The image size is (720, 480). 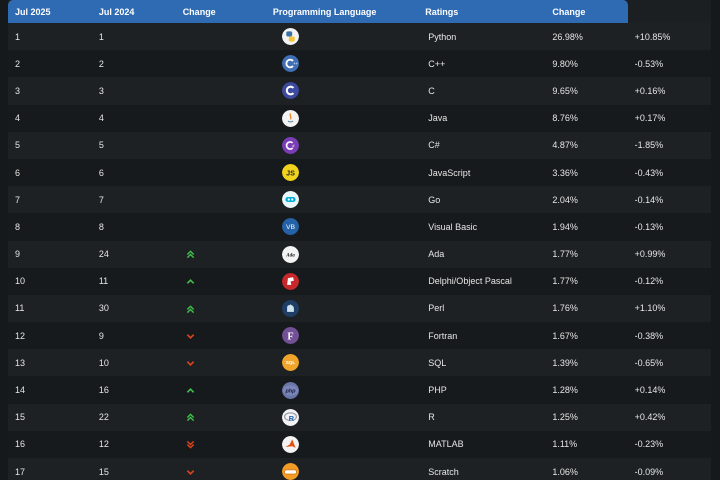 What do you see at coordinates (649, 471) in the screenshot?
I see `rating-change: -0.09%` at bounding box center [649, 471].